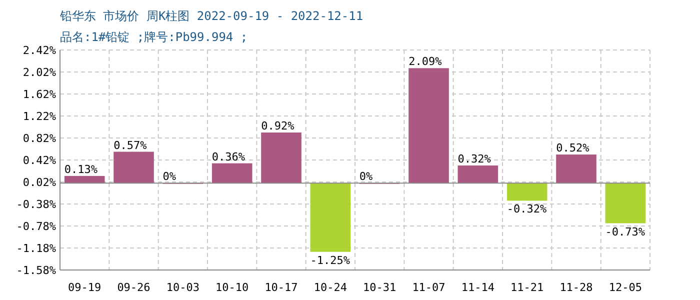 This screenshot has width=700, height=300. I want to click on x-tick-label: 11-28, so click(576, 287).